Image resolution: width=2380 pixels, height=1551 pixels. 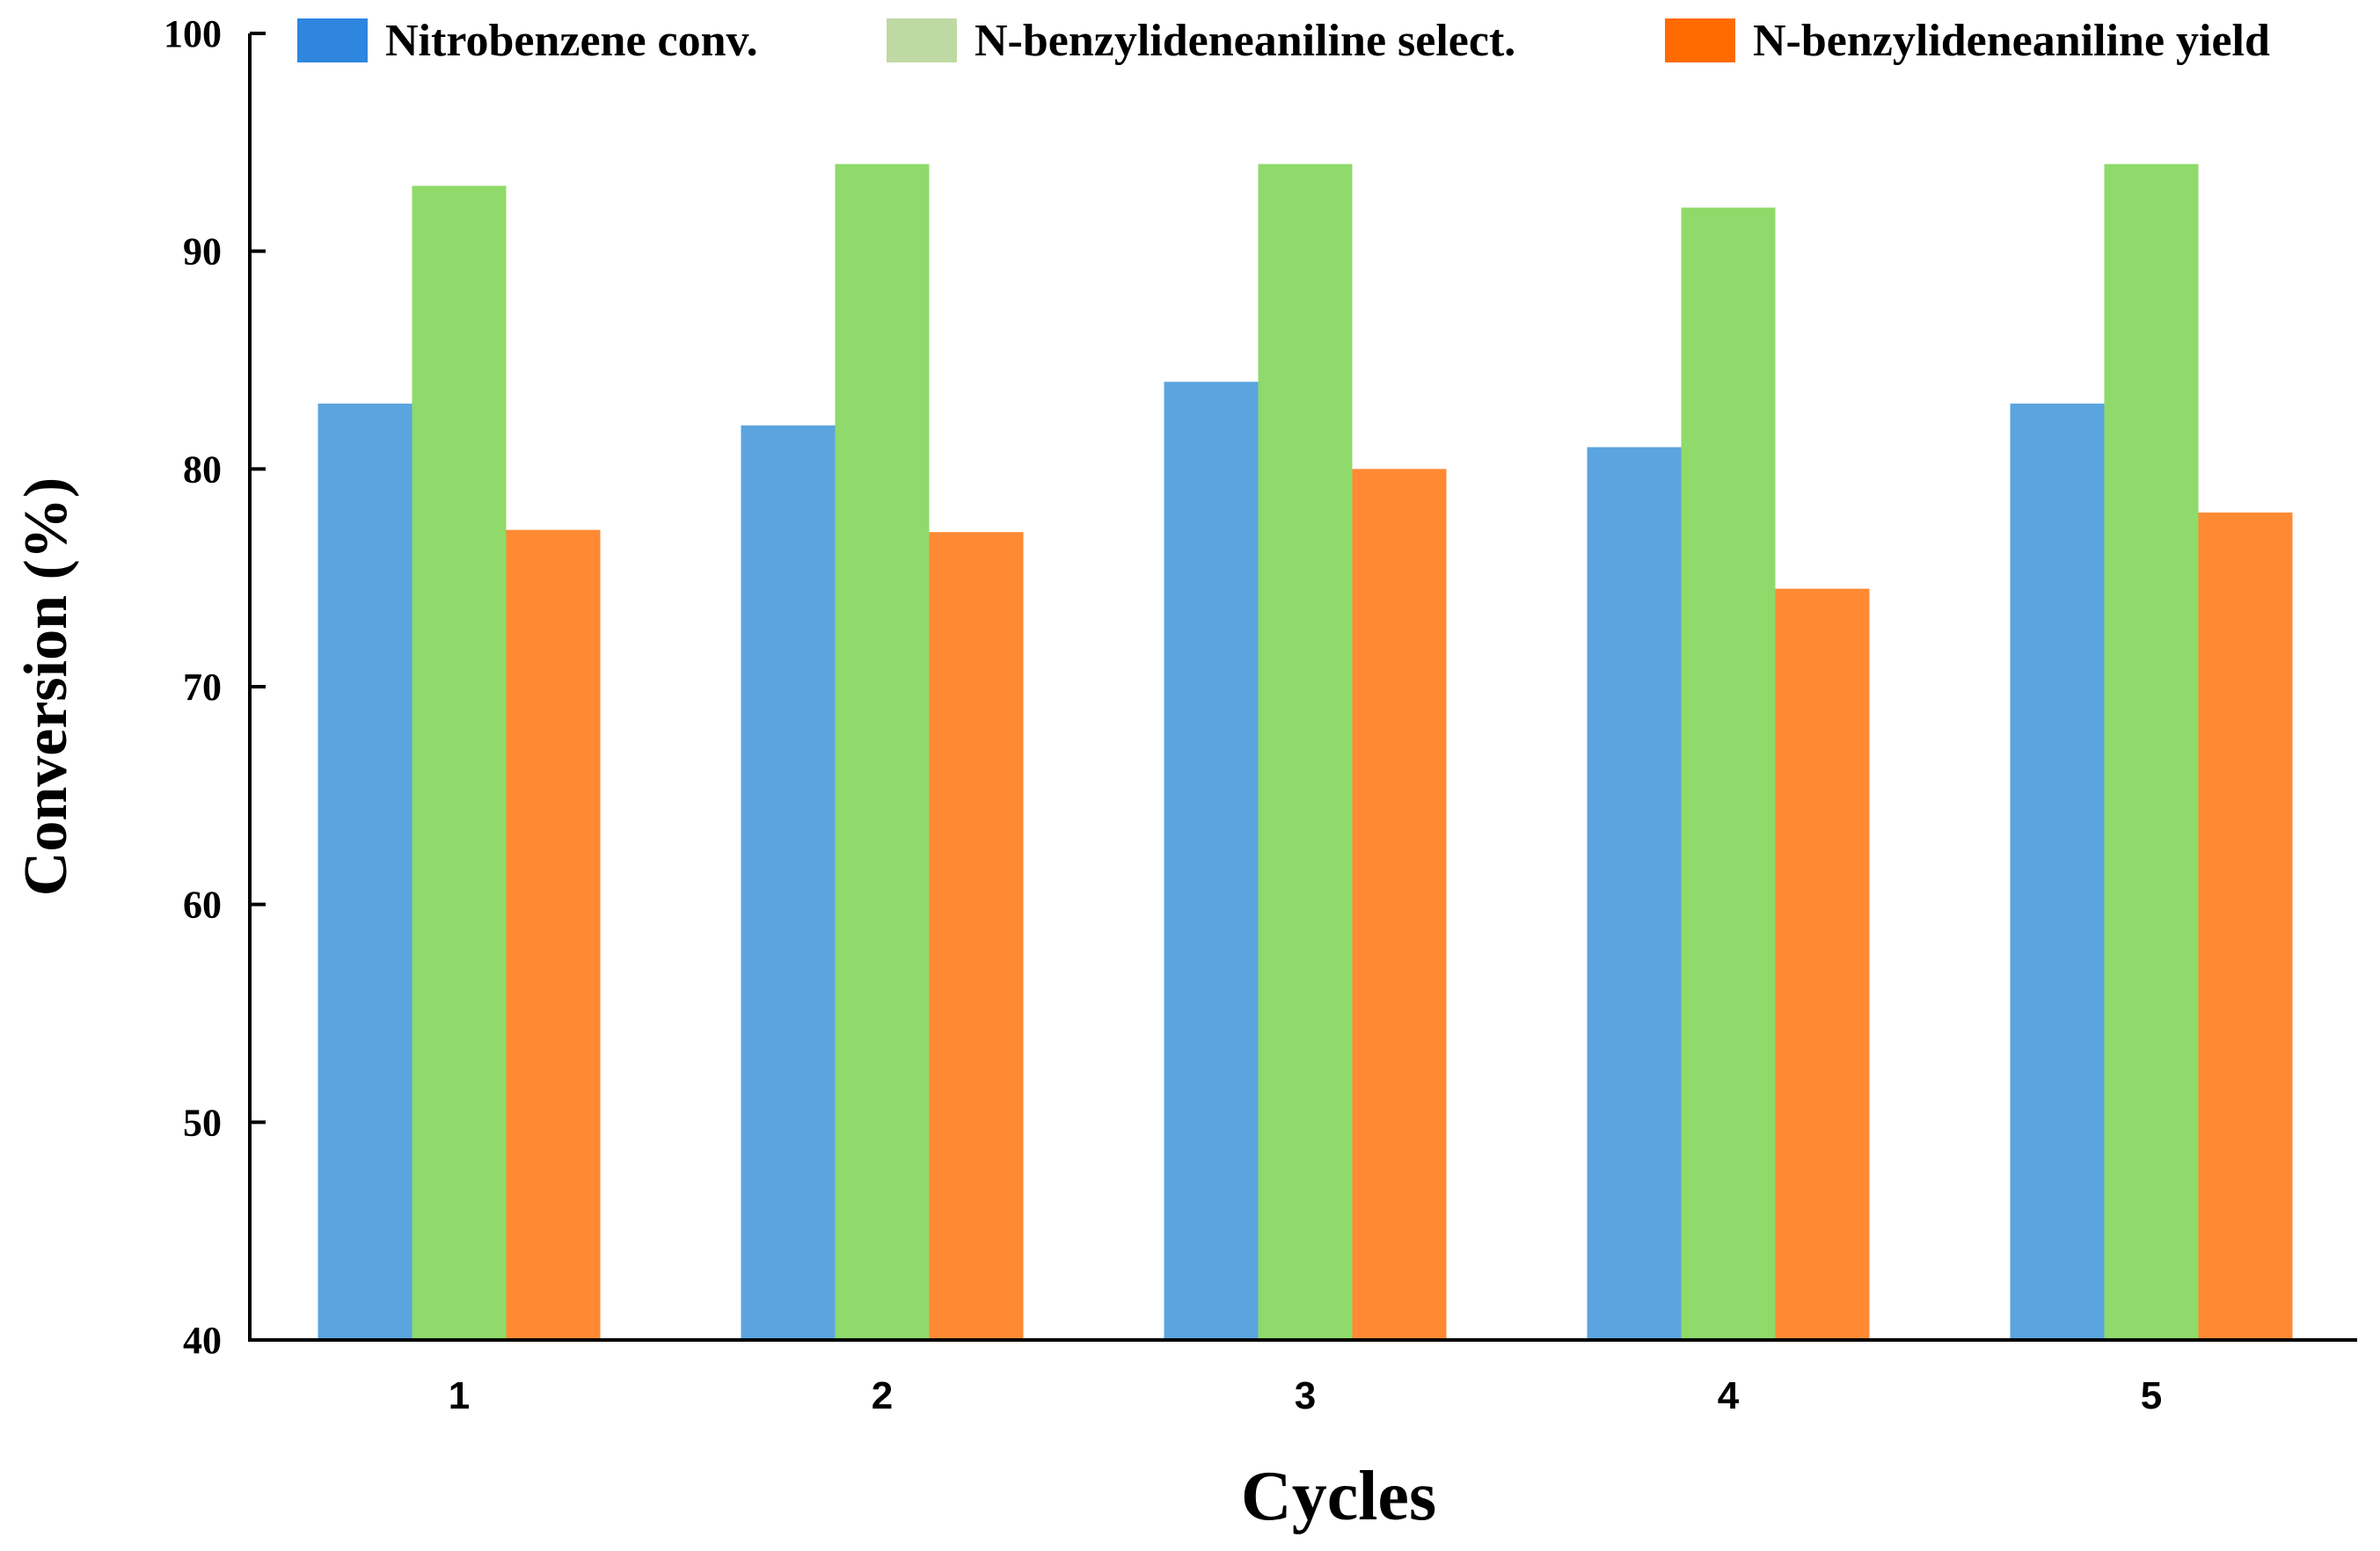 I want to click on y-axis-ticks: 40 50 60 70 80 90 100, so click(x=215, y=687).